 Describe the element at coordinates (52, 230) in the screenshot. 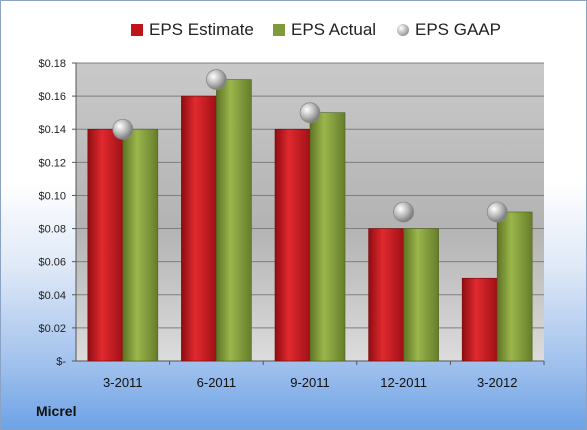

I see `y-tick-label: $0.08` at that location.